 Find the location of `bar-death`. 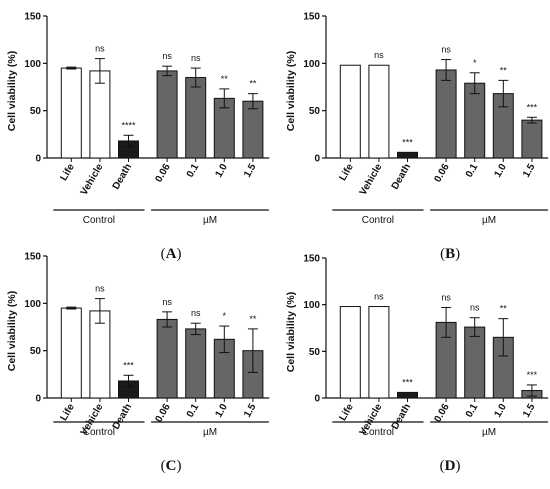

bar-death is located at coordinates (407, 395).